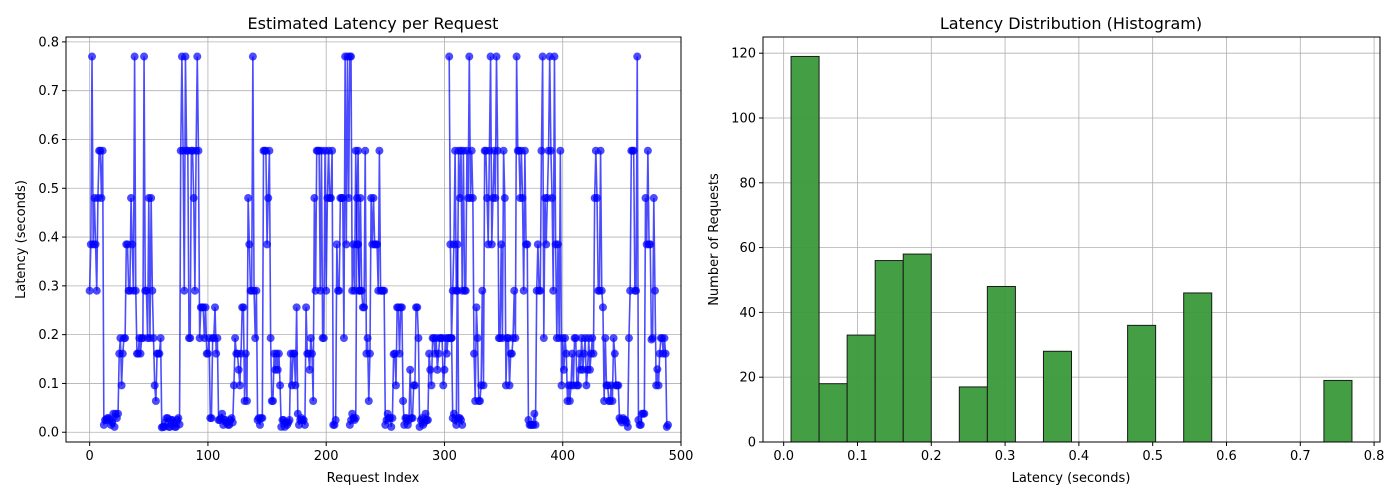 This screenshot has height=500, width=1400. What do you see at coordinates (1226, 456) in the screenshot?
I see `histogram-x-tick-label: 0.6` at bounding box center [1226, 456].